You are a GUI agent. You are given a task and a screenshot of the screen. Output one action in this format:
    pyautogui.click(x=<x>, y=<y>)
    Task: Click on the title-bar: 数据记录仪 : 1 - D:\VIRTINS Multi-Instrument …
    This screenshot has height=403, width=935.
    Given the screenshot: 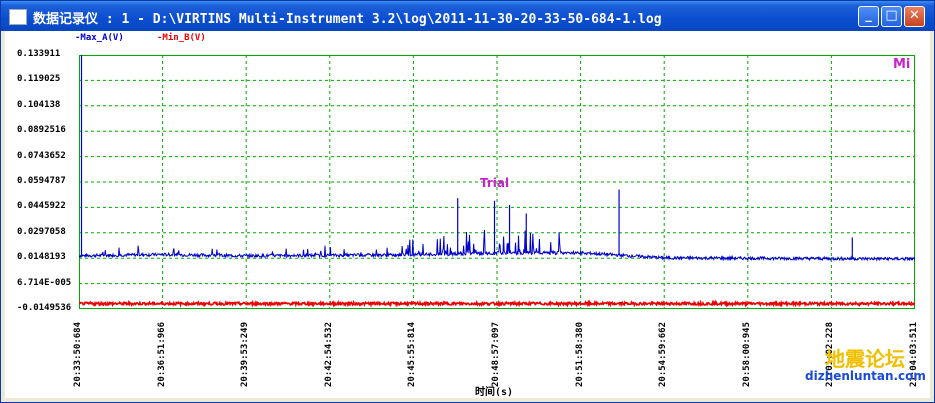 What is the action you would take?
    pyautogui.click(x=467, y=16)
    